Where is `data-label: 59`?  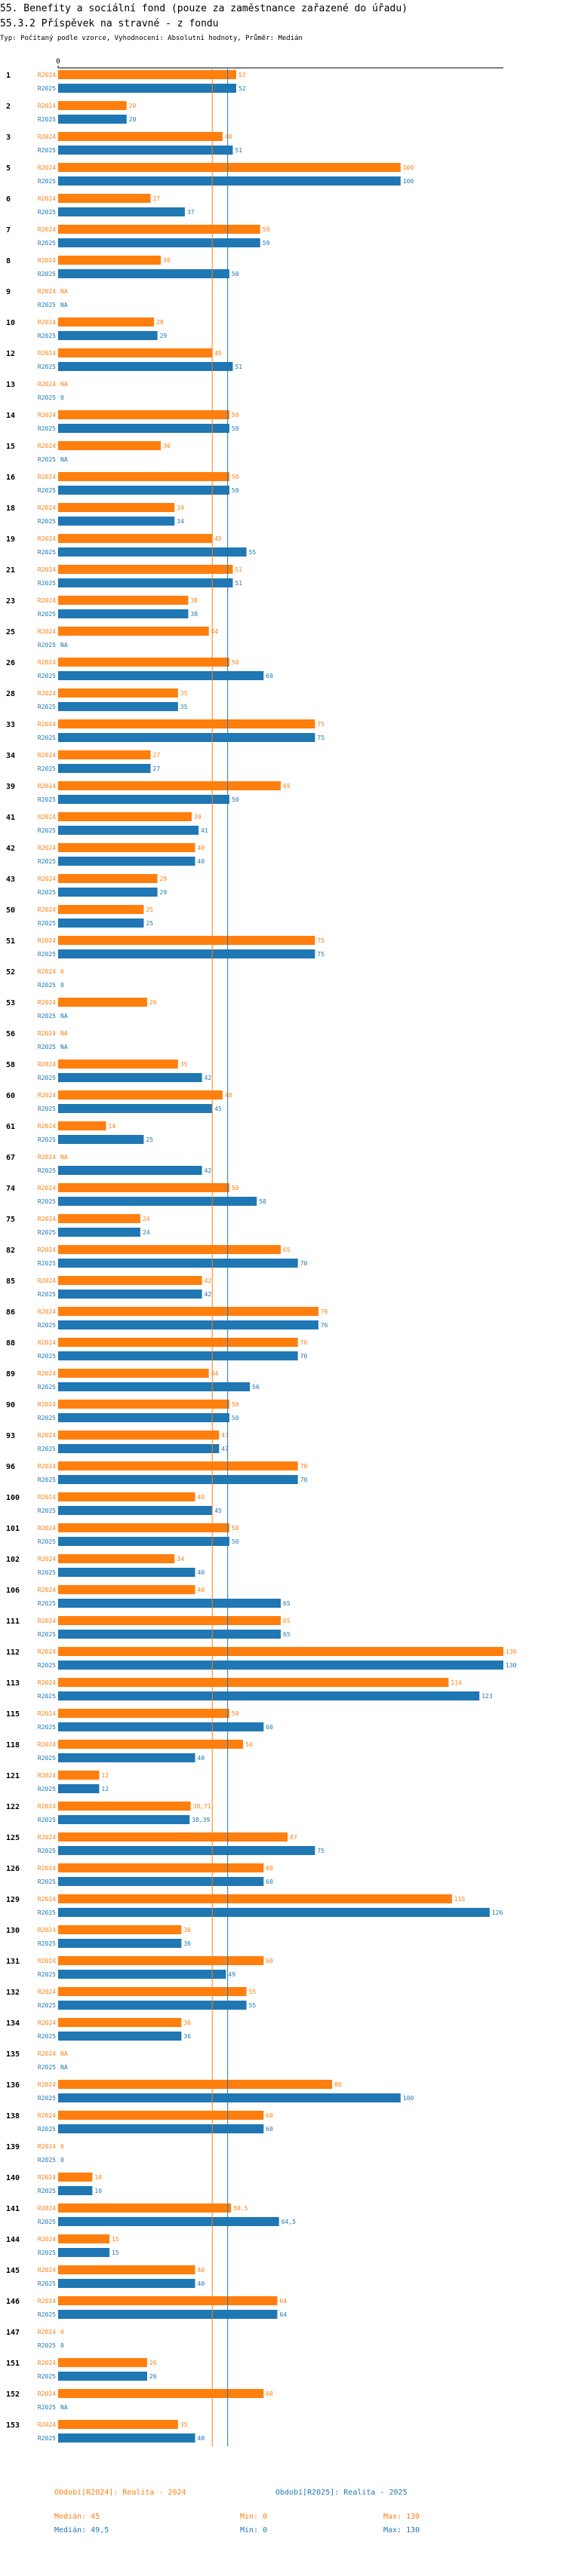
data-label: 59 is located at coordinates (267, 229).